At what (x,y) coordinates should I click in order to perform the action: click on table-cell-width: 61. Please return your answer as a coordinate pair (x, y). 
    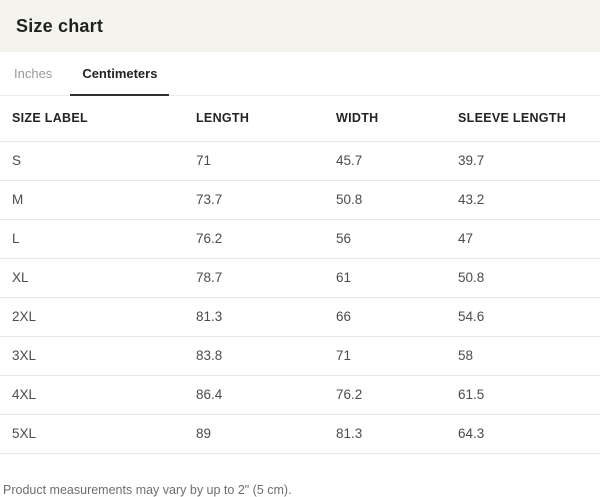
    Looking at the image, I should click on (385, 278).